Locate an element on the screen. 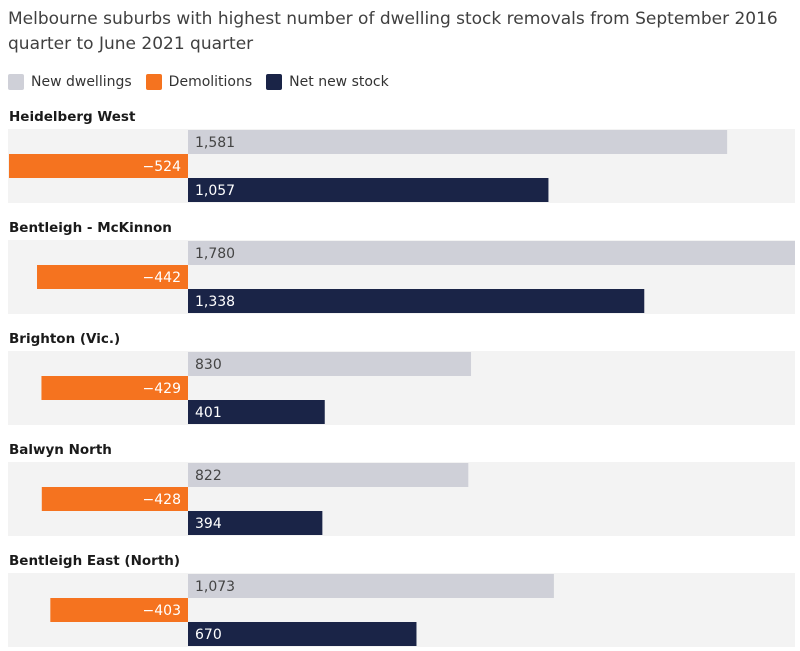 This screenshot has width=800, height=651. legend-label-net-new-stock: Net new stock is located at coordinates (339, 82).